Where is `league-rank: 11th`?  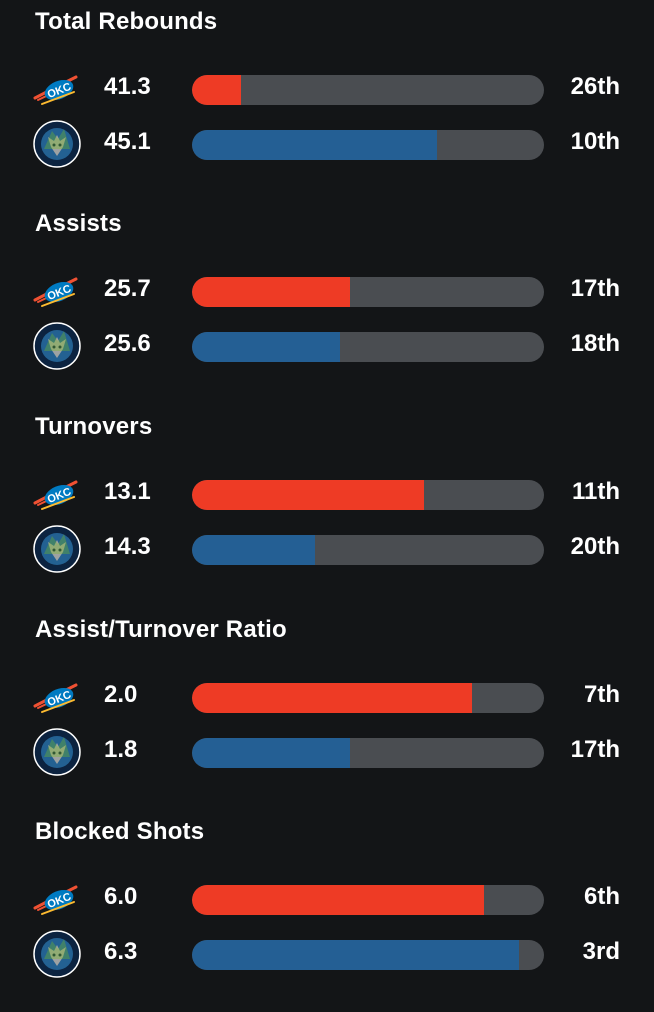 league-rank: 11th is located at coordinates (595, 491).